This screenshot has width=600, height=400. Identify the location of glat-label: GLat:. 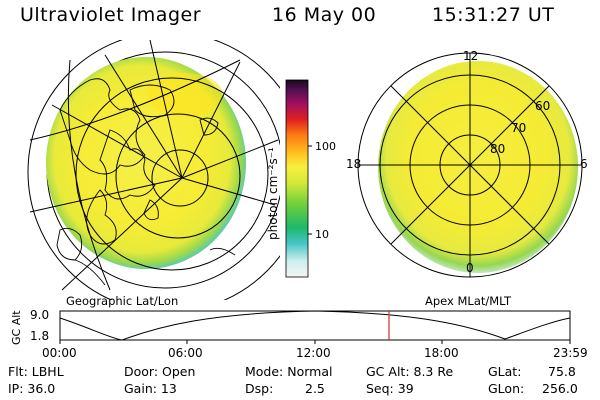
(505, 371).